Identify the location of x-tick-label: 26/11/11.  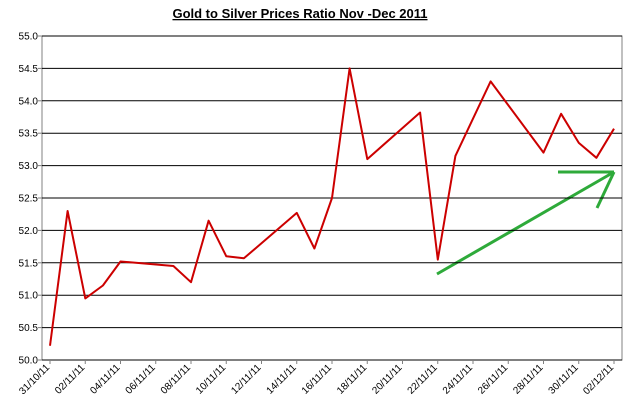
(493, 379).